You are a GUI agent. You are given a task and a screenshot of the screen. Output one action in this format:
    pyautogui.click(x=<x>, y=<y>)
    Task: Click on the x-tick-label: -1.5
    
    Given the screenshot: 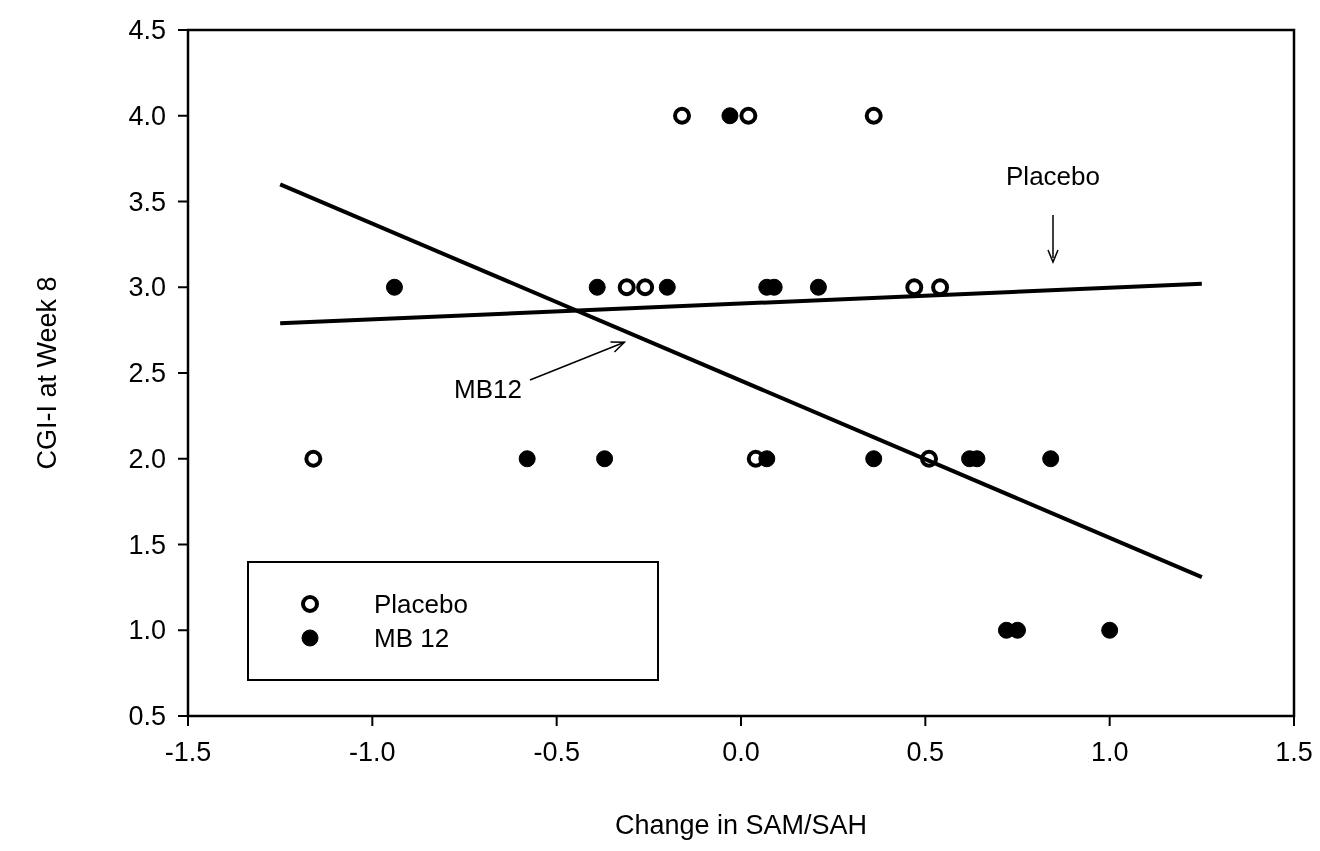 What is the action you would take?
    pyautogui.click(x=188, y=752)
    